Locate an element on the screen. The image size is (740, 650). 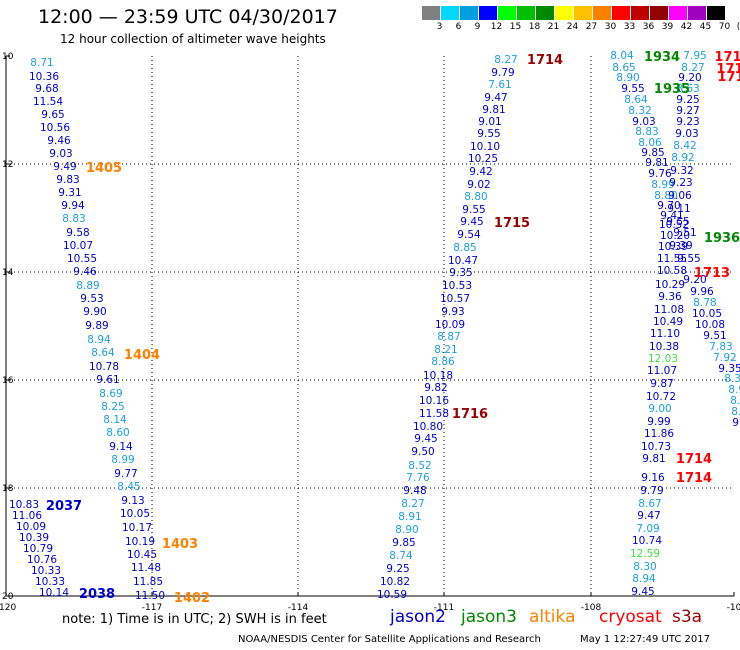
wave-height-point: 9.31 is located at coordinates (69, 193).